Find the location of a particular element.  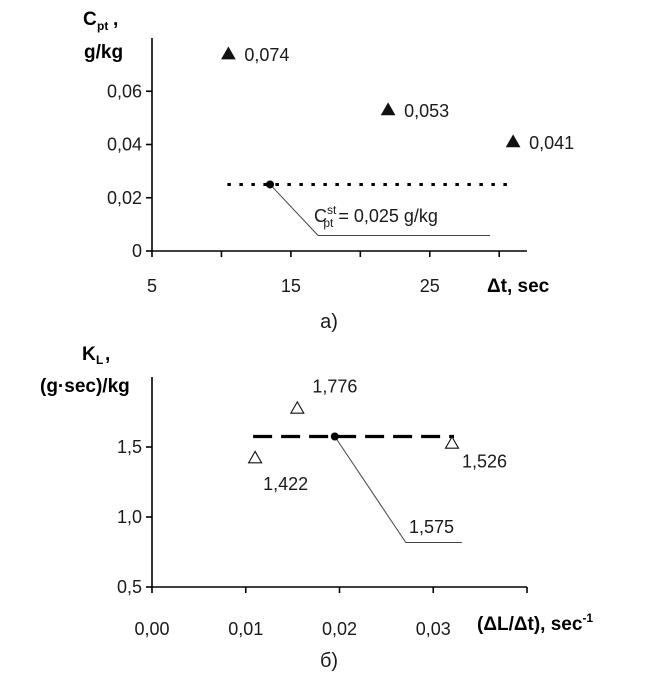

y-tick-label: 0,02 is located at coordinates (124, 198).